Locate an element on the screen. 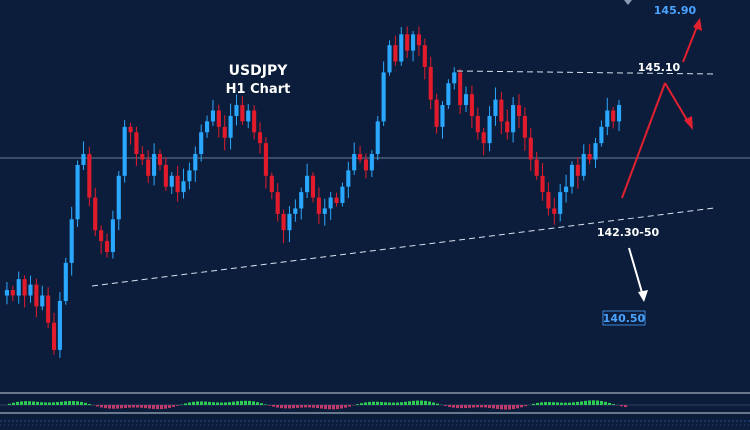 Image resolution: width=750 pixels, height=430 pixels. oscillator-histogram is located at coordinates (317, 405).